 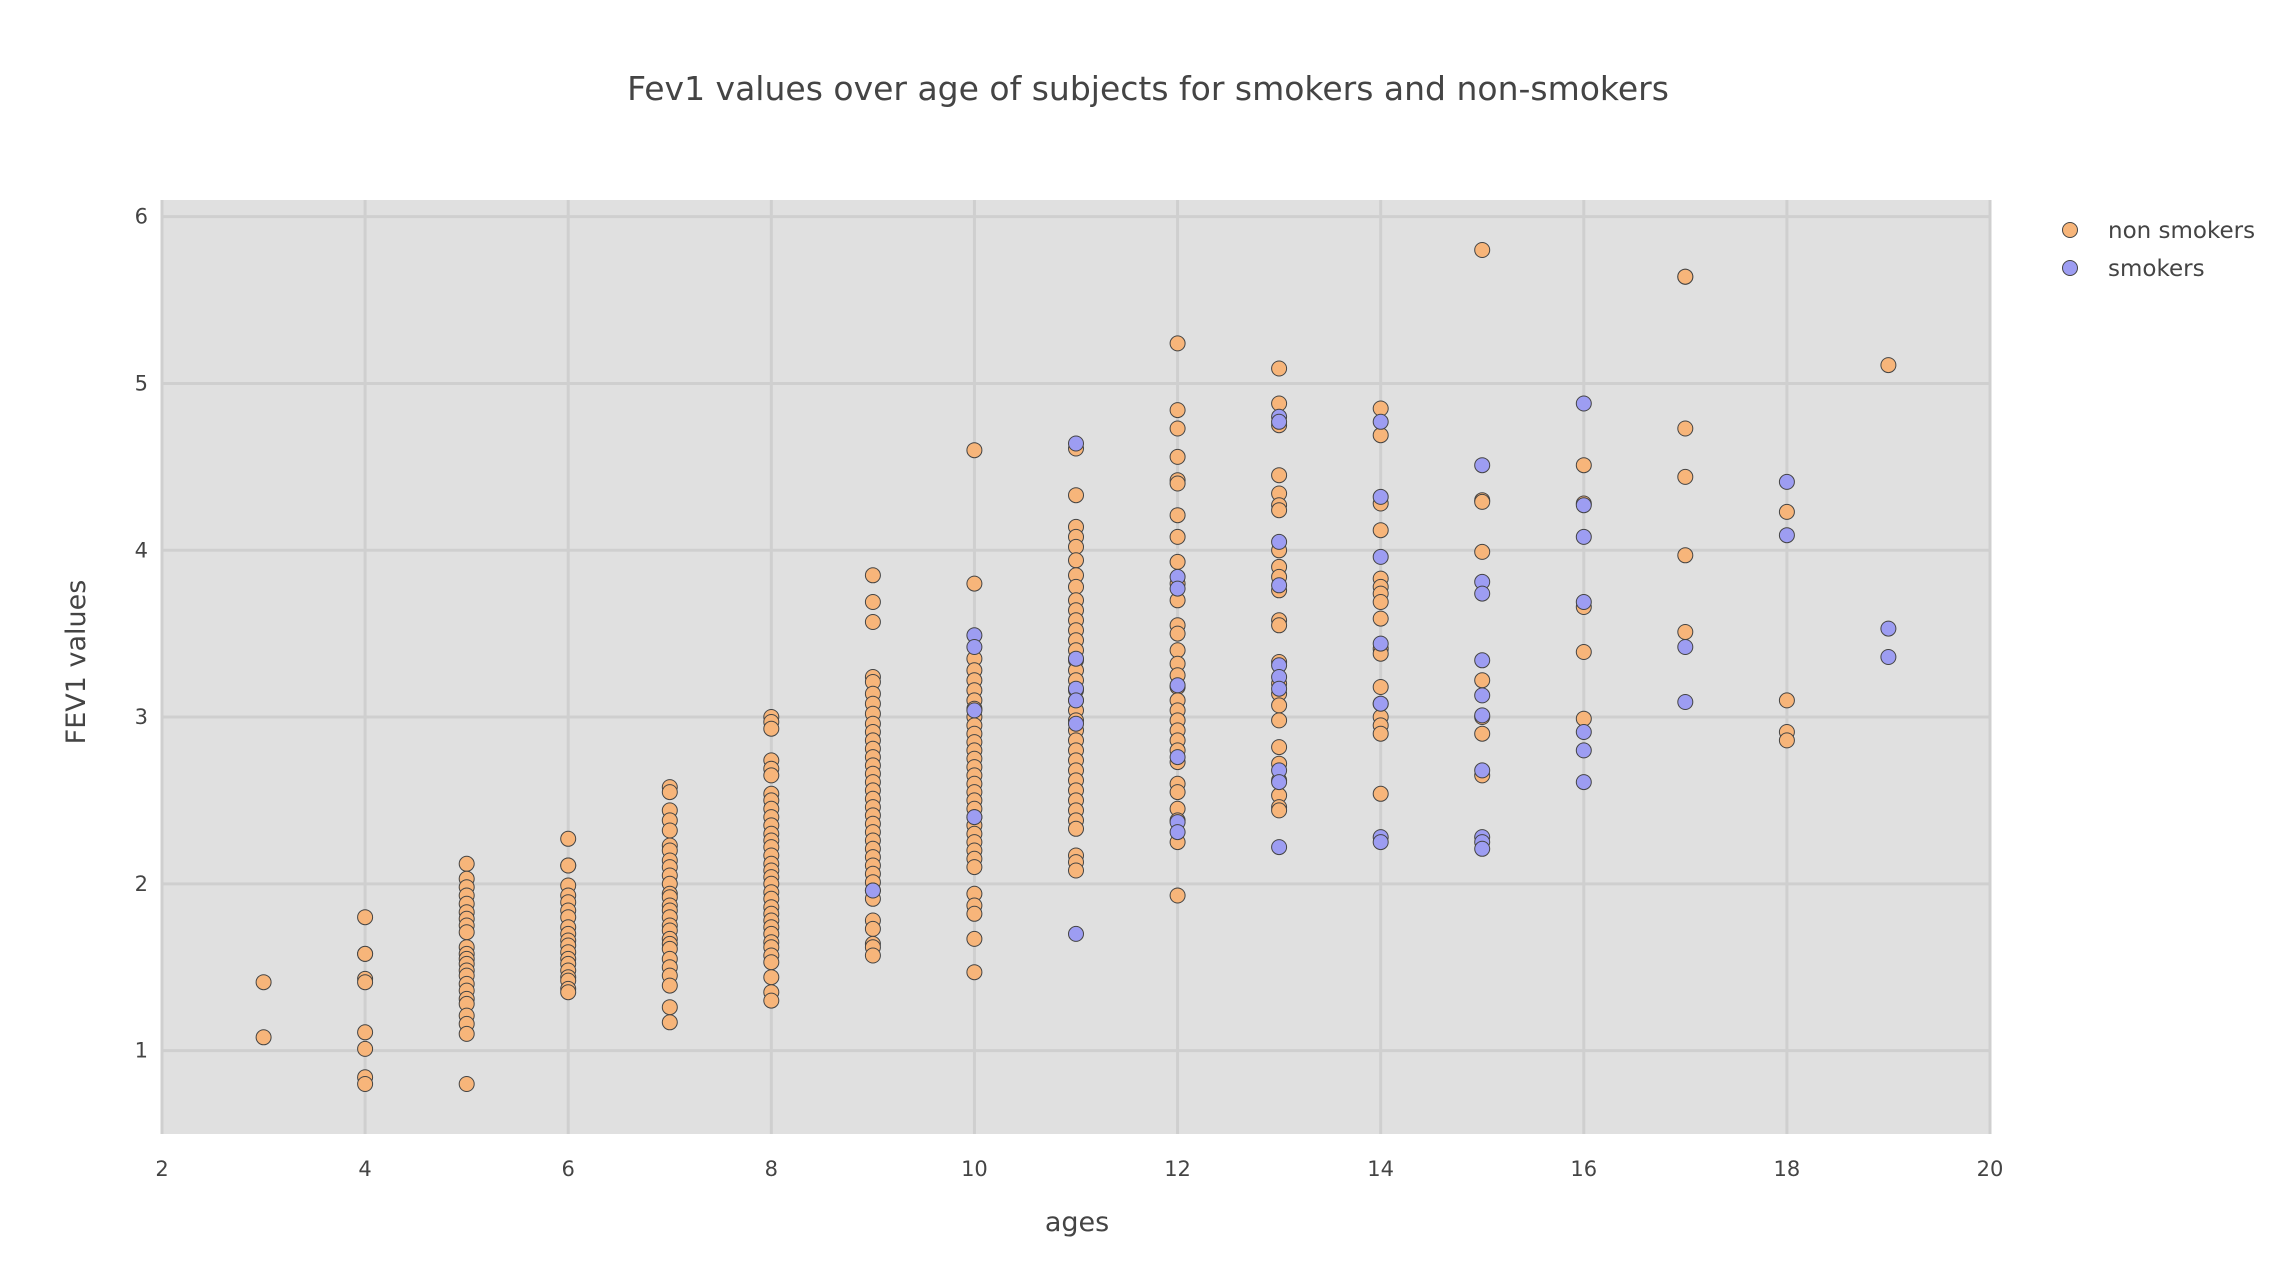 What do you see at coordinates (1583, 1169) in the screenshot?
I see `x-tick-label: 16` at bounding box center [1583, 1169].